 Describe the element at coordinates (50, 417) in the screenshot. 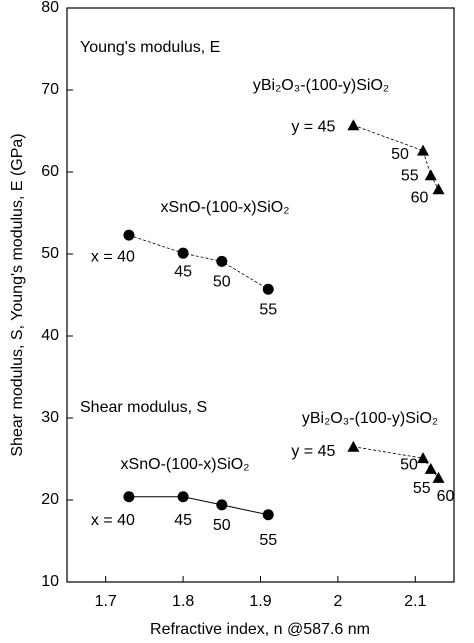

I see `y-tick-label: 30` at that location.